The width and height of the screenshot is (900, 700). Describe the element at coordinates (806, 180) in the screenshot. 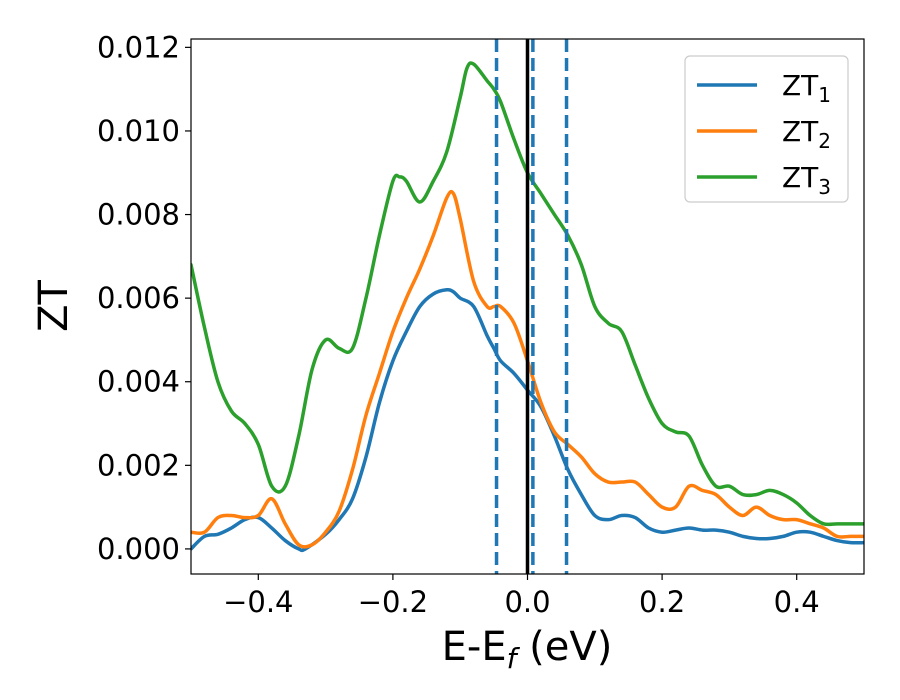

I see `legend-label-zt3: ZT3` at that location.